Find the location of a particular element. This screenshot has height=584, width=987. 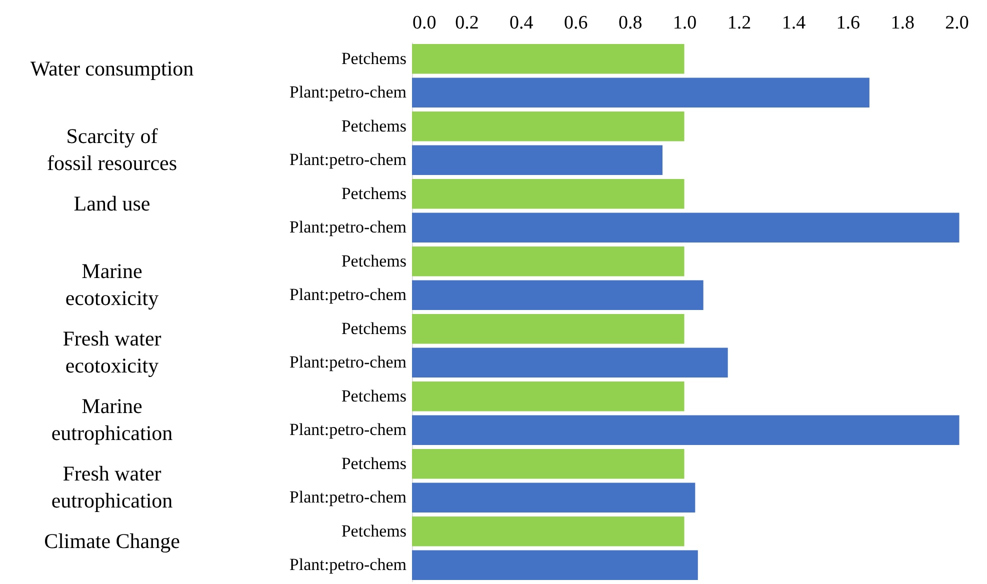

x-tick-label: 1.4 is located at coordinates (794, 23).